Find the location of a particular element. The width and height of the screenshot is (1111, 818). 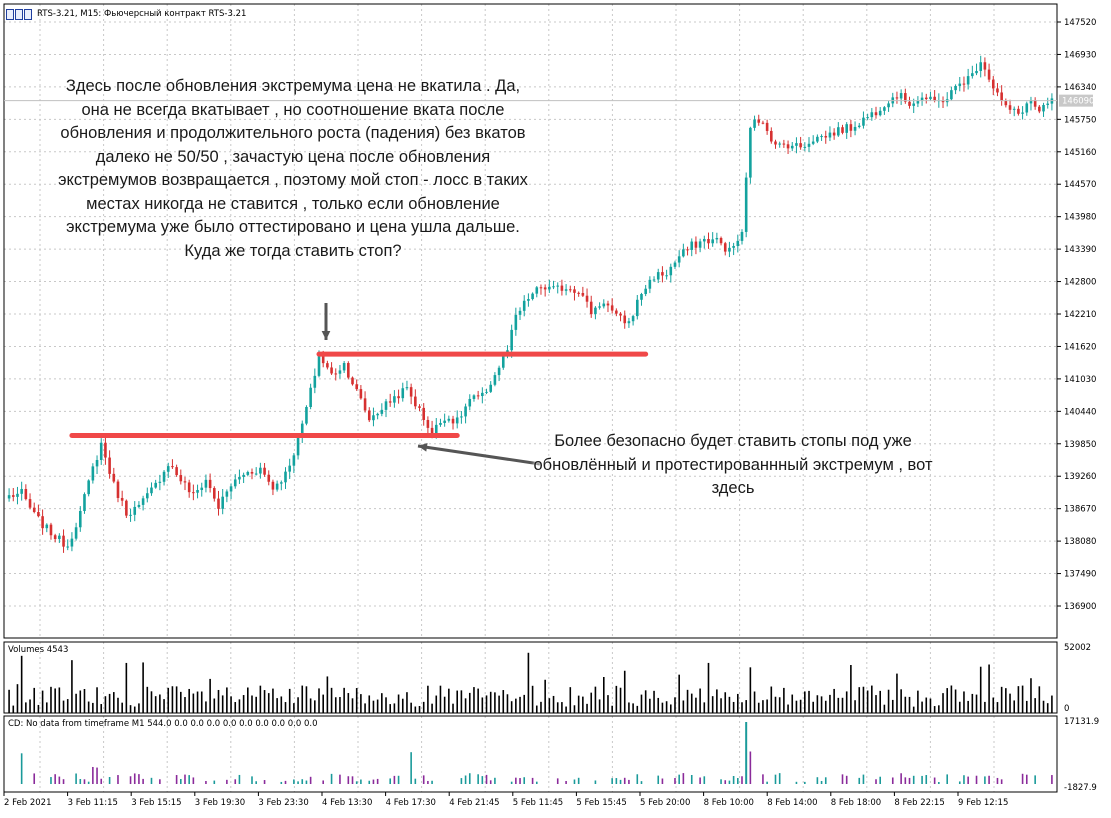

time-tick-label: 3 Feb 11:15 is located at coordinates (93, 803).